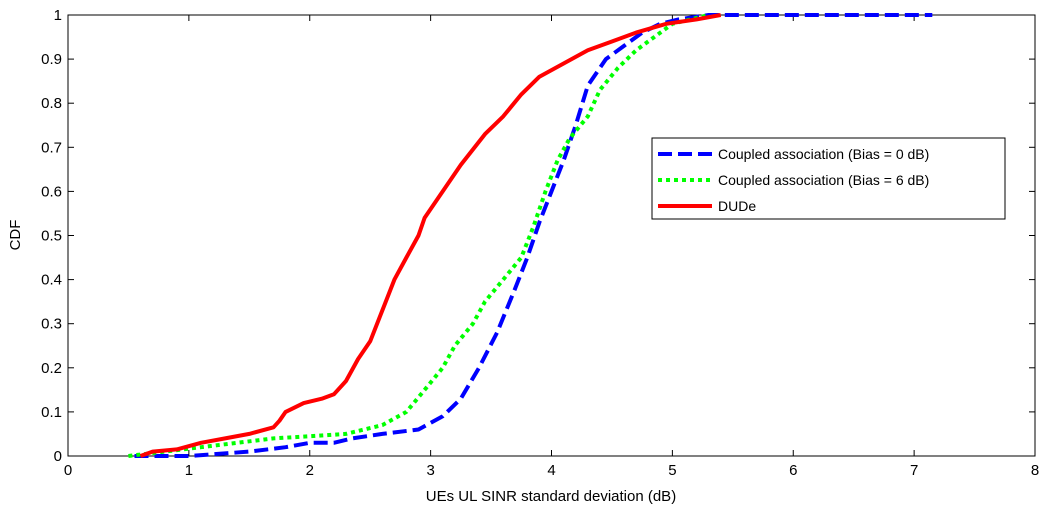 Image resolution: width=1045 pixels, height=512 pixels. I want to click on y-tick-label: 0.5, so click(51, 236).